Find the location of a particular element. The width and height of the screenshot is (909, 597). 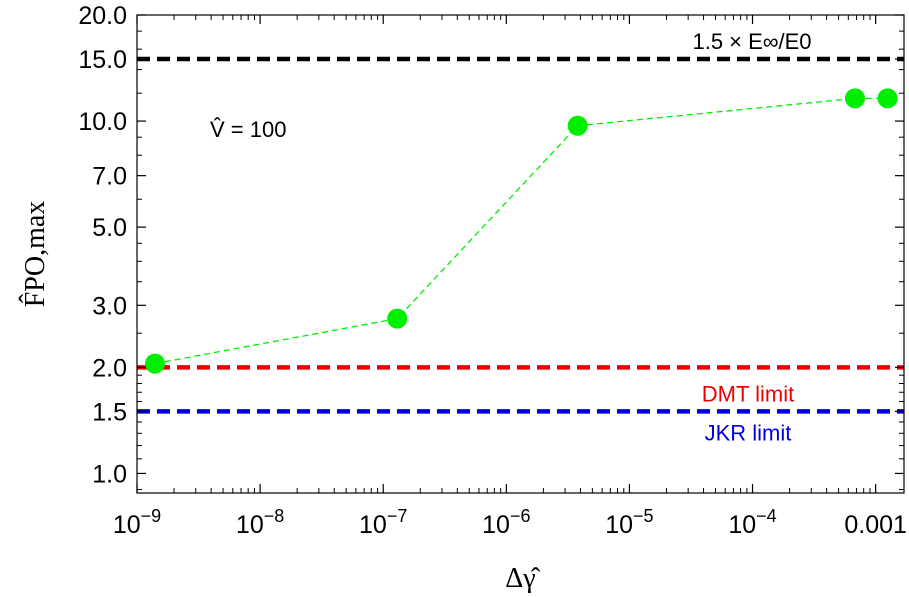

y-axis-label: F̂PO,max is located at coordinates (35, 254).